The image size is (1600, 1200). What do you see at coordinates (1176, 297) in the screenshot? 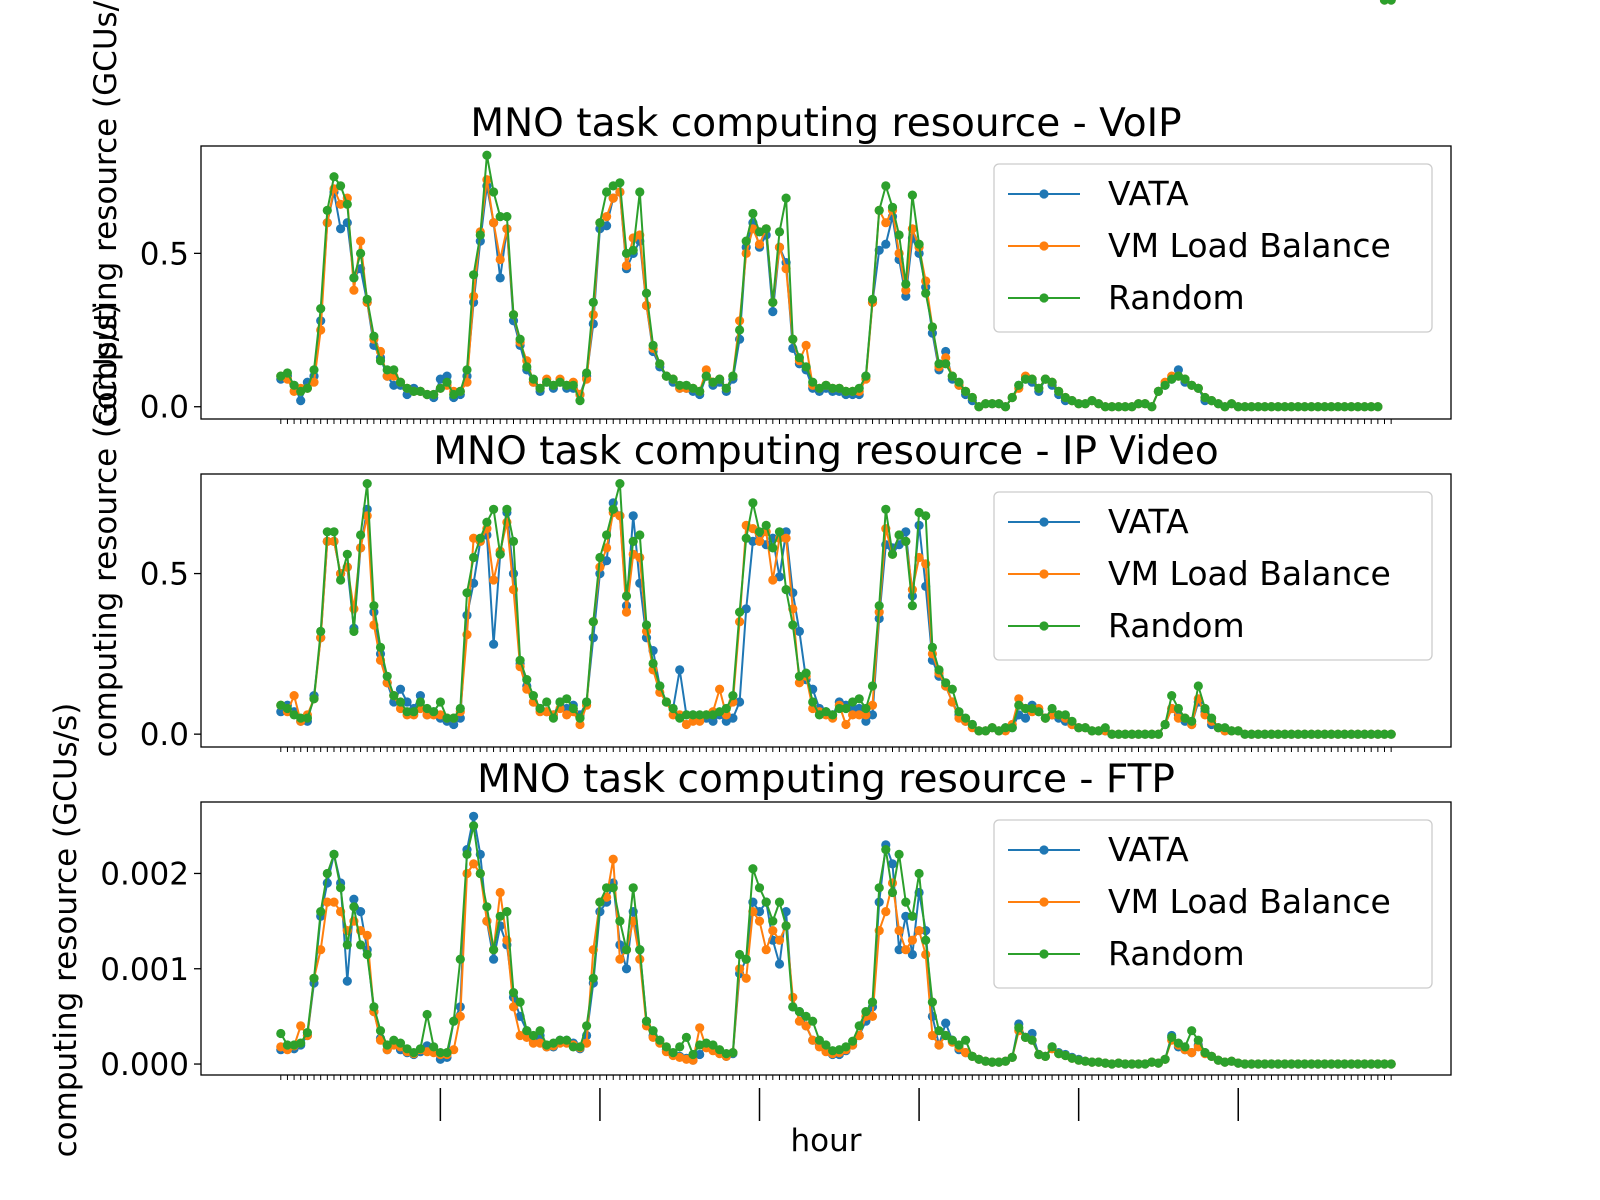
I see `legend-label: Random` at bounding box center [1176, 297].